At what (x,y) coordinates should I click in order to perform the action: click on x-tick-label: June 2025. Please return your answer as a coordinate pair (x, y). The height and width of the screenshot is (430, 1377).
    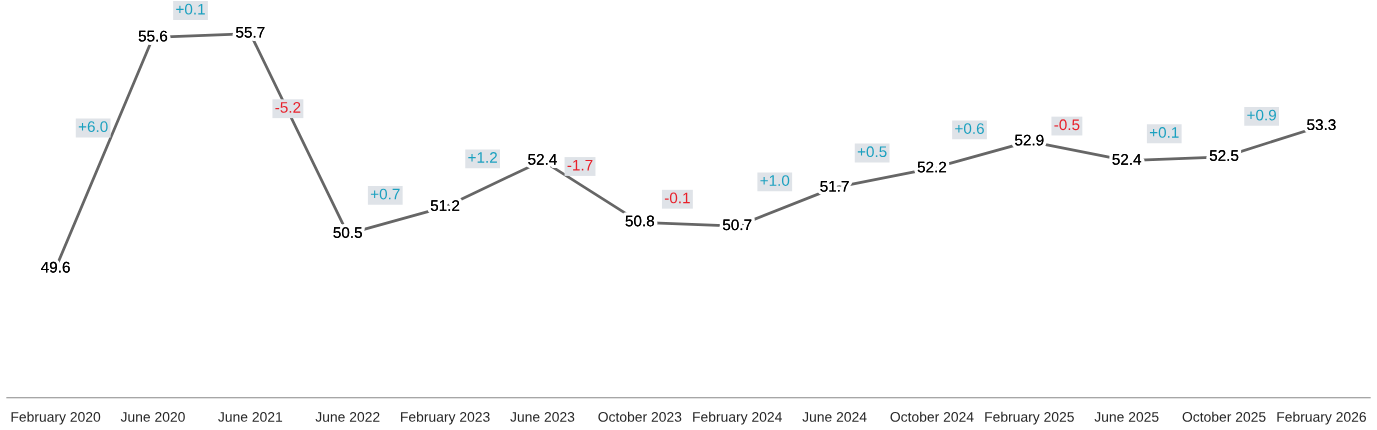
    Looking at the image, I should click on (1126, 417).